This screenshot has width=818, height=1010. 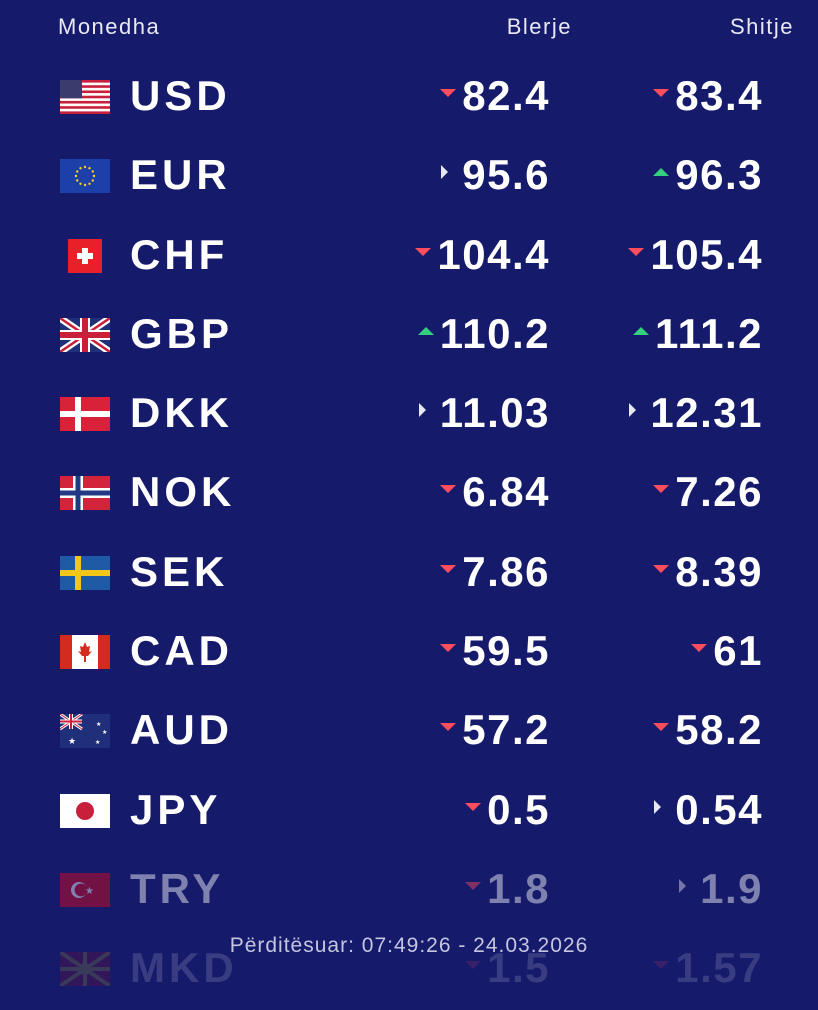 I want to click on rate-row-try: ★ TRY 1.8 1.9, so click(x=409, y=890).